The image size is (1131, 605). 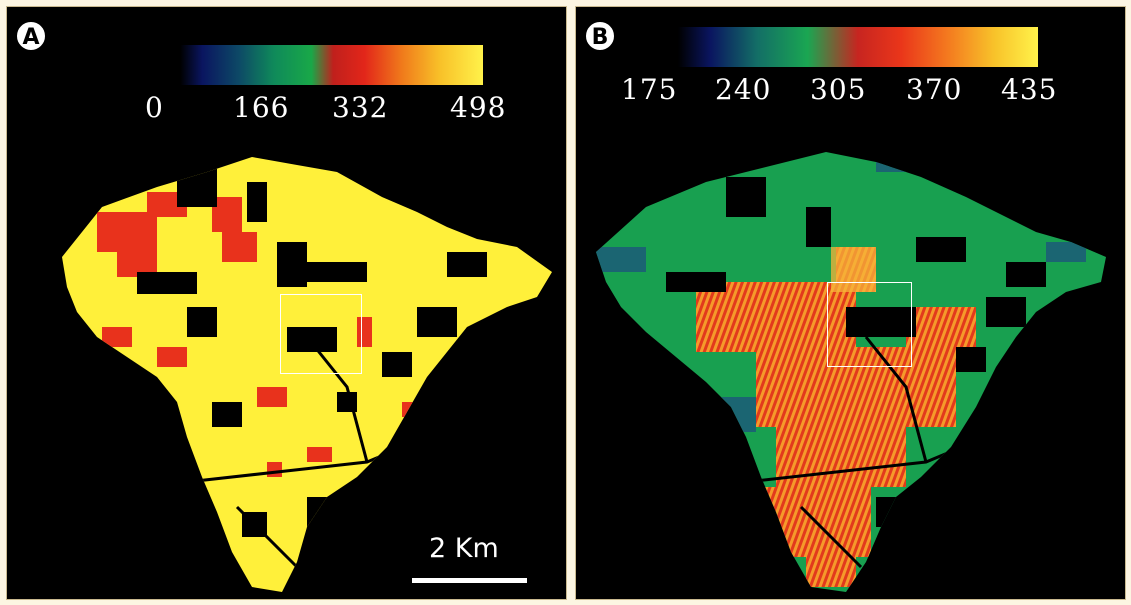 What do you see at coordinates (360, 107) in the screenshot?
I see `colorbar-tick: 332` at bounding box center [360, 107].